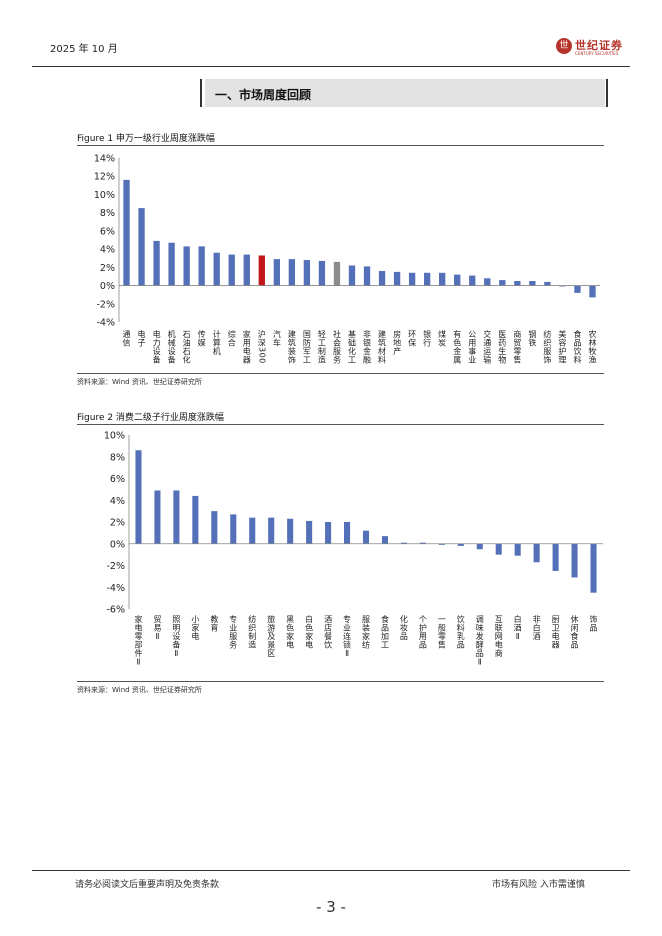 This screenshot has width=662, height=936. Describe the element at coordinates (397, 342) in the screenshot. I see `category-label-18: 房地产` at that location.